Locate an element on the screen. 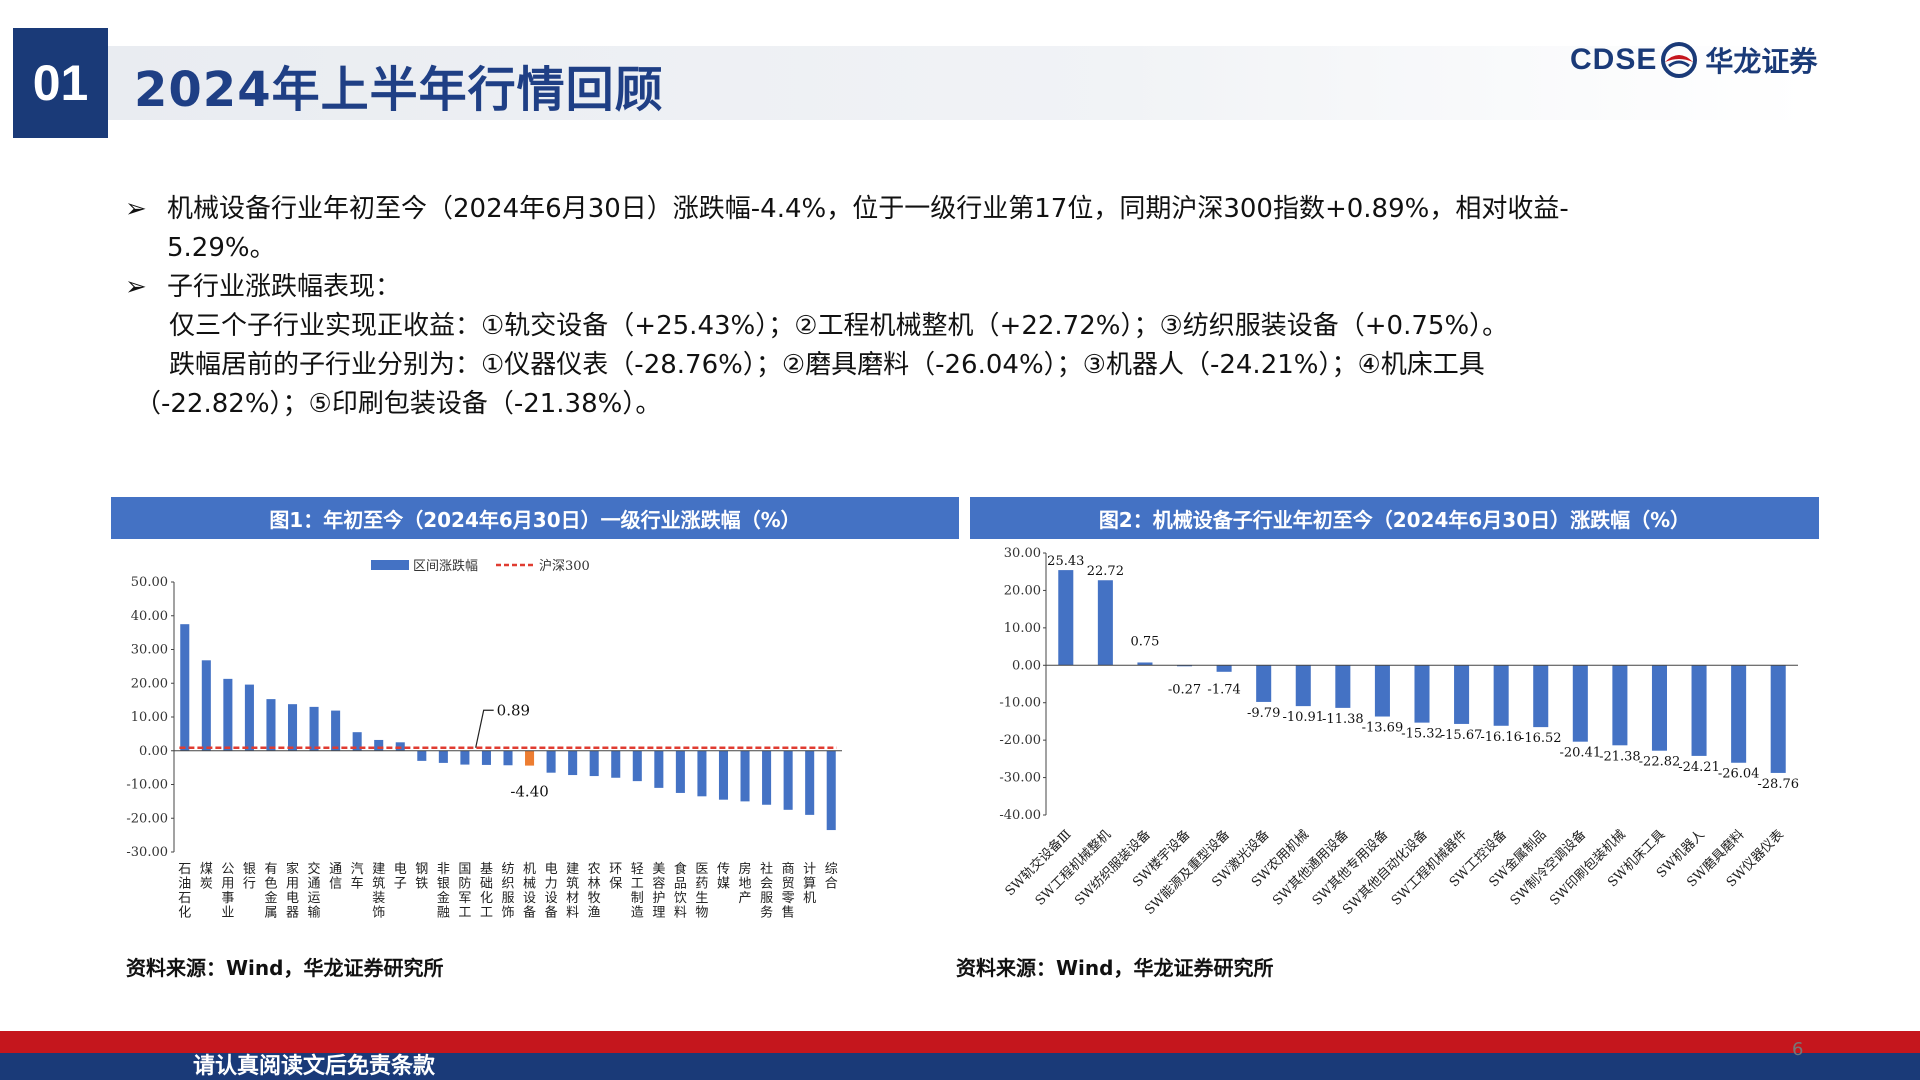 Image resolution: width=1920 pixels, height=1080 pixels. brand-logo: CDSE 华龙证券 is located at coordinates (1693, 60).